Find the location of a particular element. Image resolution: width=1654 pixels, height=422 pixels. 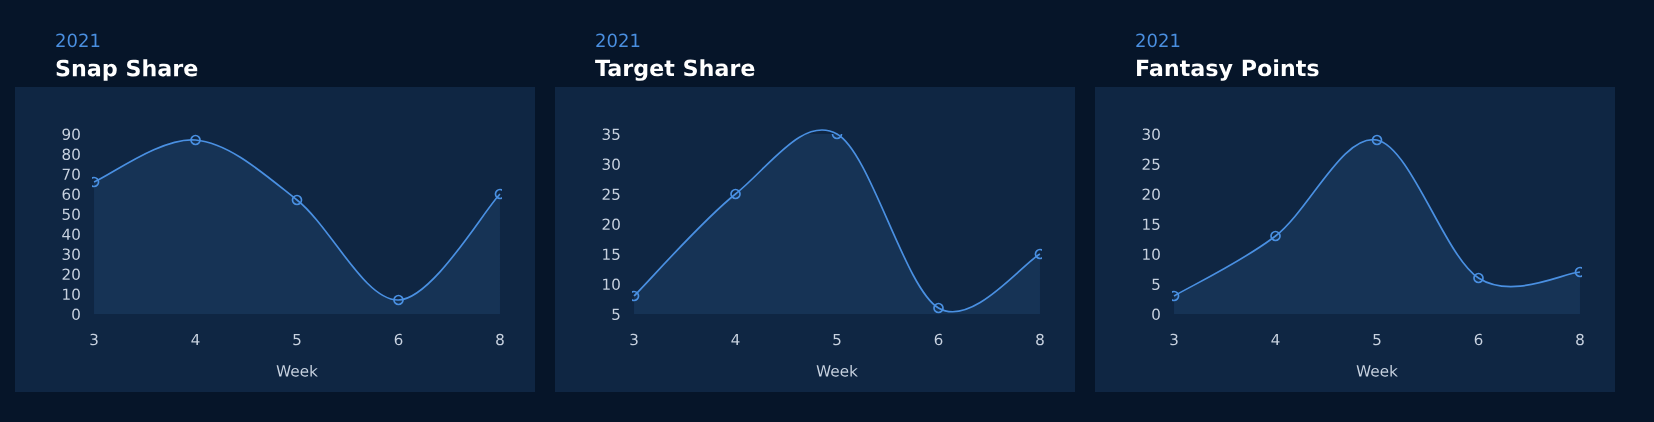

chart-title: Snap Share is located at coordinates (127, 70).